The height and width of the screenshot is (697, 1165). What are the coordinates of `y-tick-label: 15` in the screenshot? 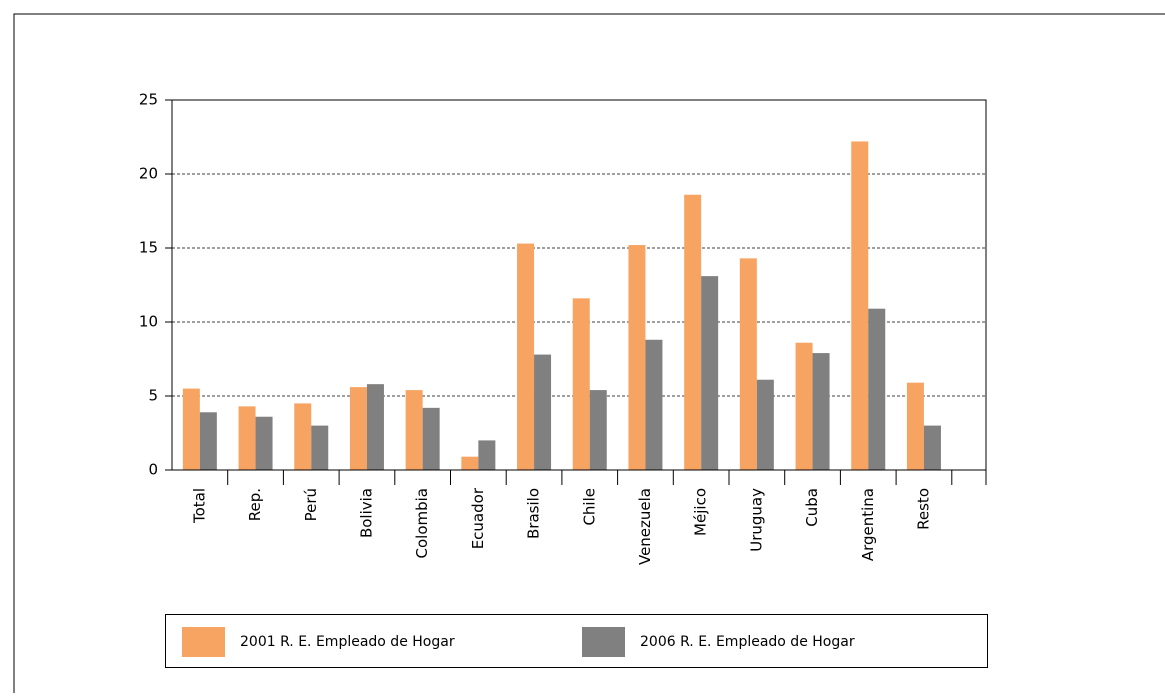 It's located at (148, 248).